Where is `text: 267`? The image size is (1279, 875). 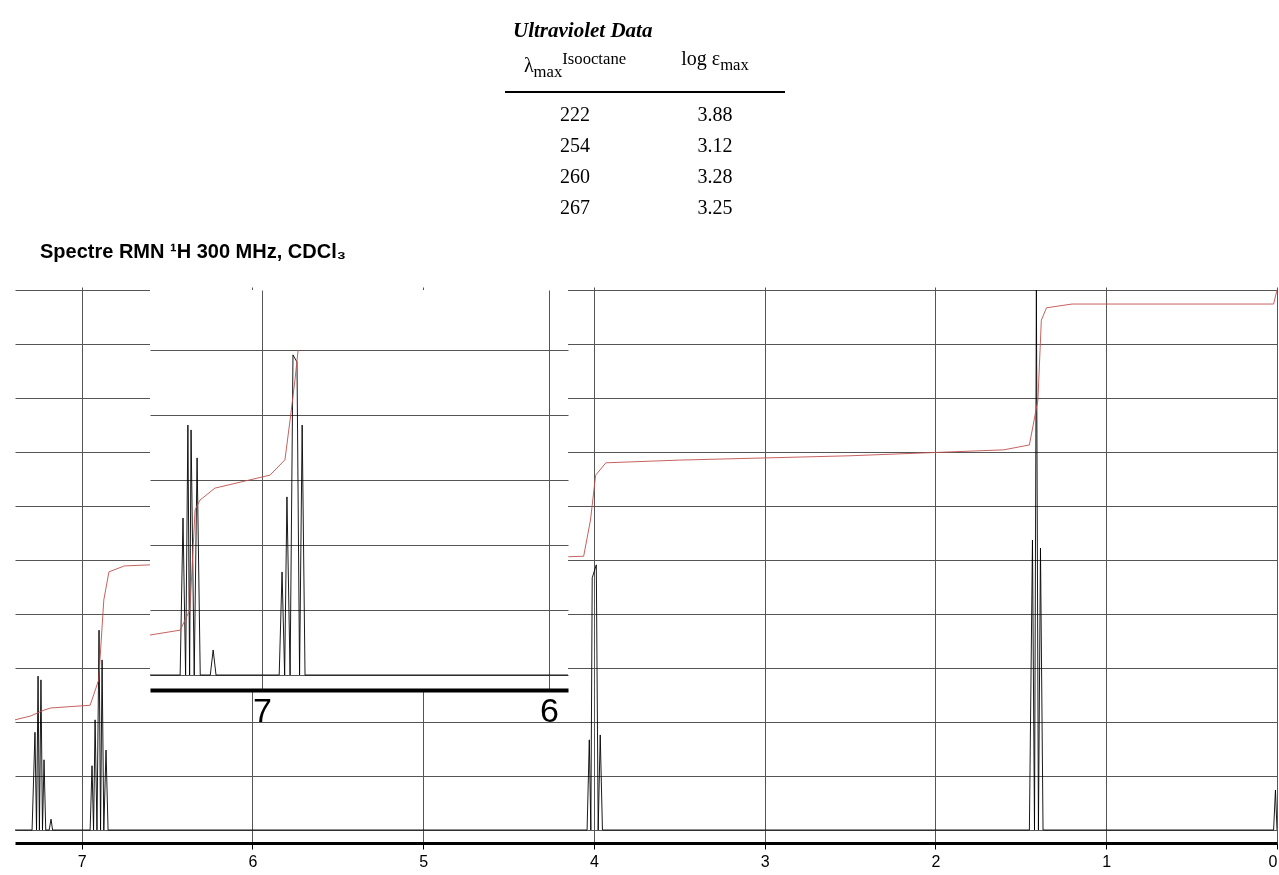
text: 267 is located at coordinates (575, 207).